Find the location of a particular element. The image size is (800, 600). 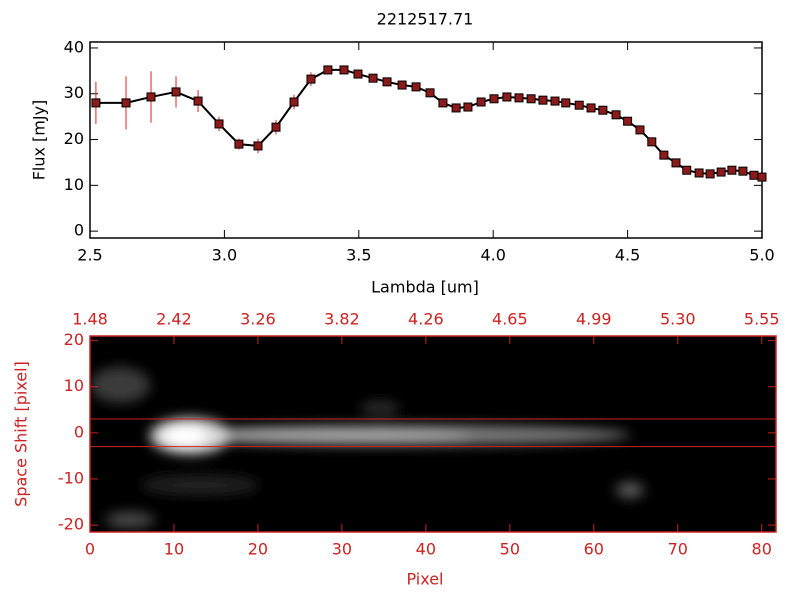

x2-tick-label: 1.48 is located at coordinates (90, 319).